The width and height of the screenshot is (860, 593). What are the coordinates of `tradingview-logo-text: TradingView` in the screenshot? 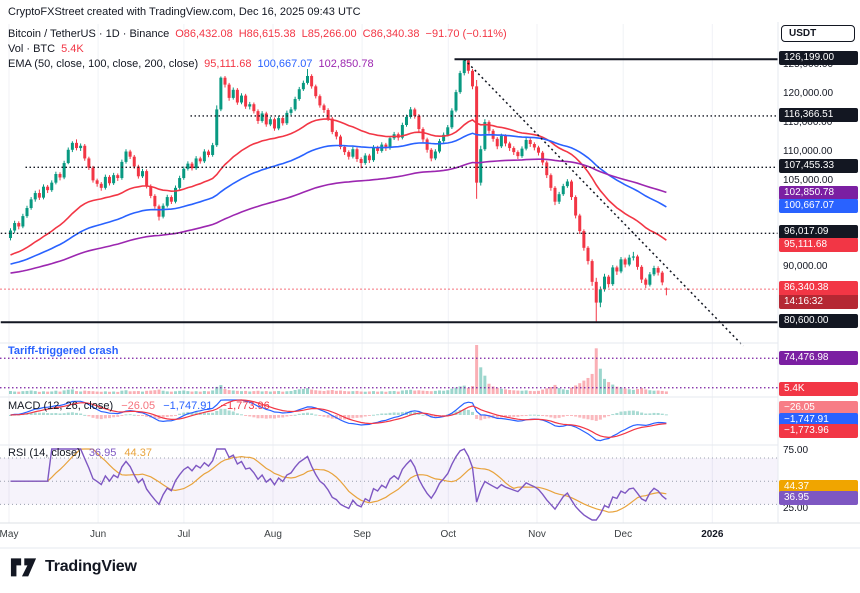 It's located at (91, 566).